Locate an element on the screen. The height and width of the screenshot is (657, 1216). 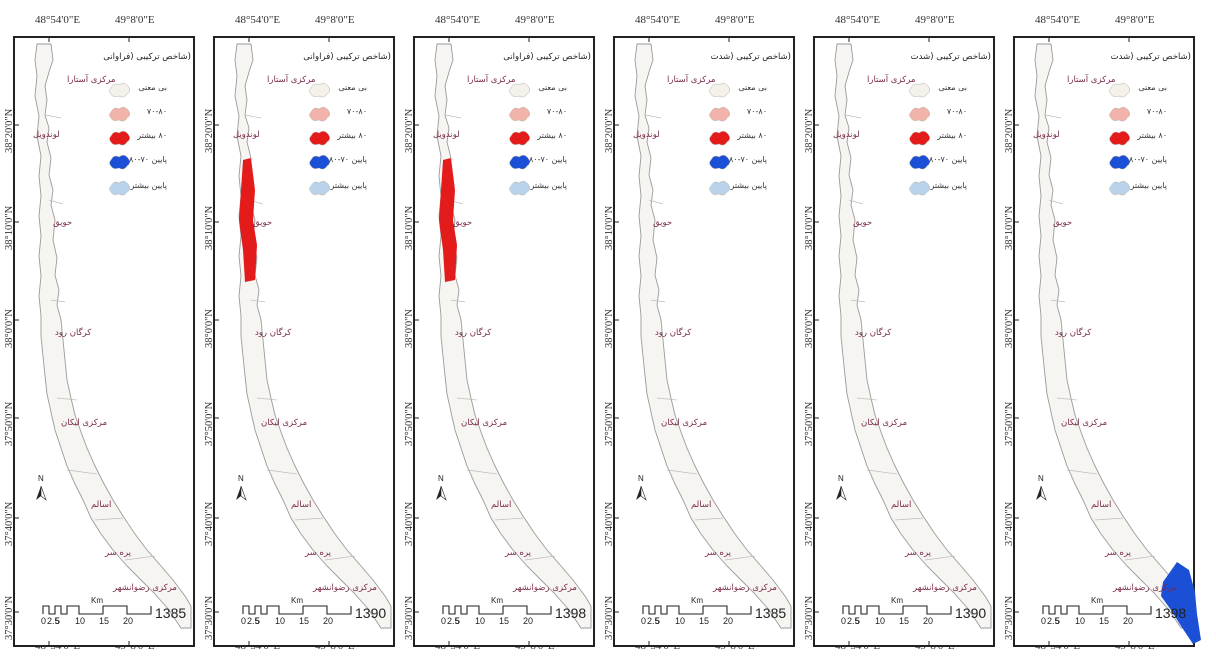
place-label: مرکزی رضوانشهر is located at coordinates (345, 588).